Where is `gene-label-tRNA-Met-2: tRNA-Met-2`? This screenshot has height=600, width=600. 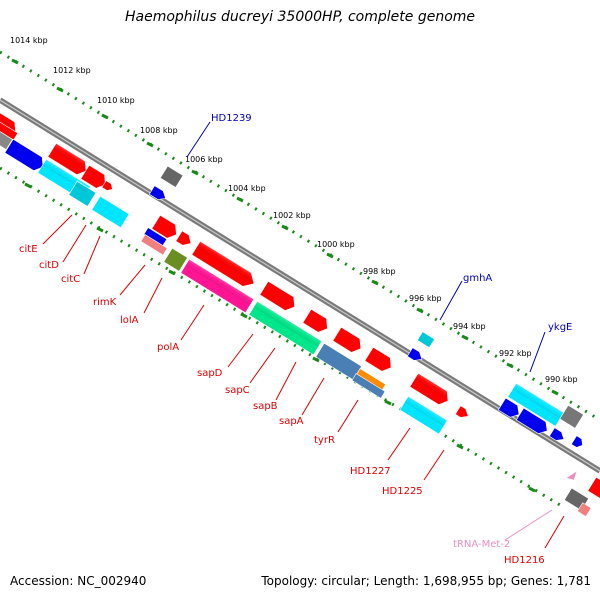
gene-label-tRNA-Met-2: tRNA-Met-2 is located at coordinates (481, 544).